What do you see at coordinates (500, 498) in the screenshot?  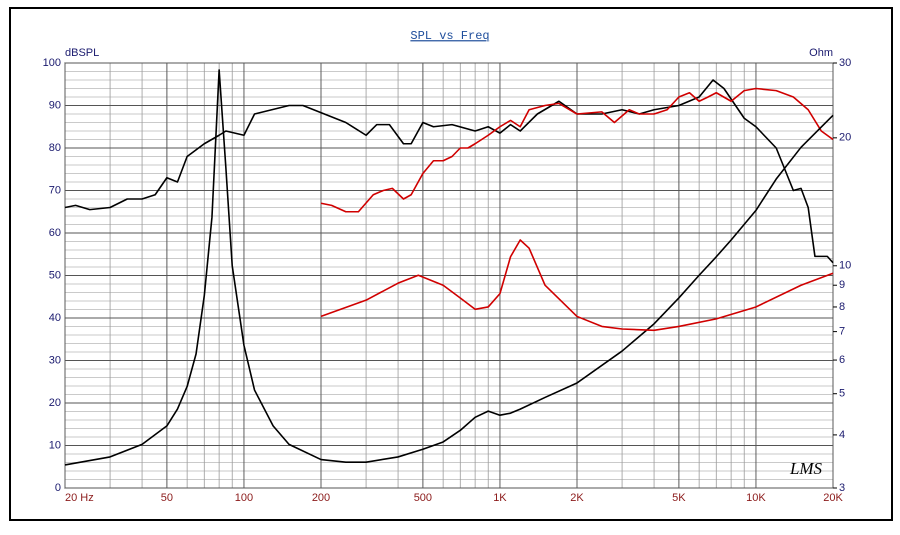 I see `x-tick-label: 1K` at bounding box center [500, 498].